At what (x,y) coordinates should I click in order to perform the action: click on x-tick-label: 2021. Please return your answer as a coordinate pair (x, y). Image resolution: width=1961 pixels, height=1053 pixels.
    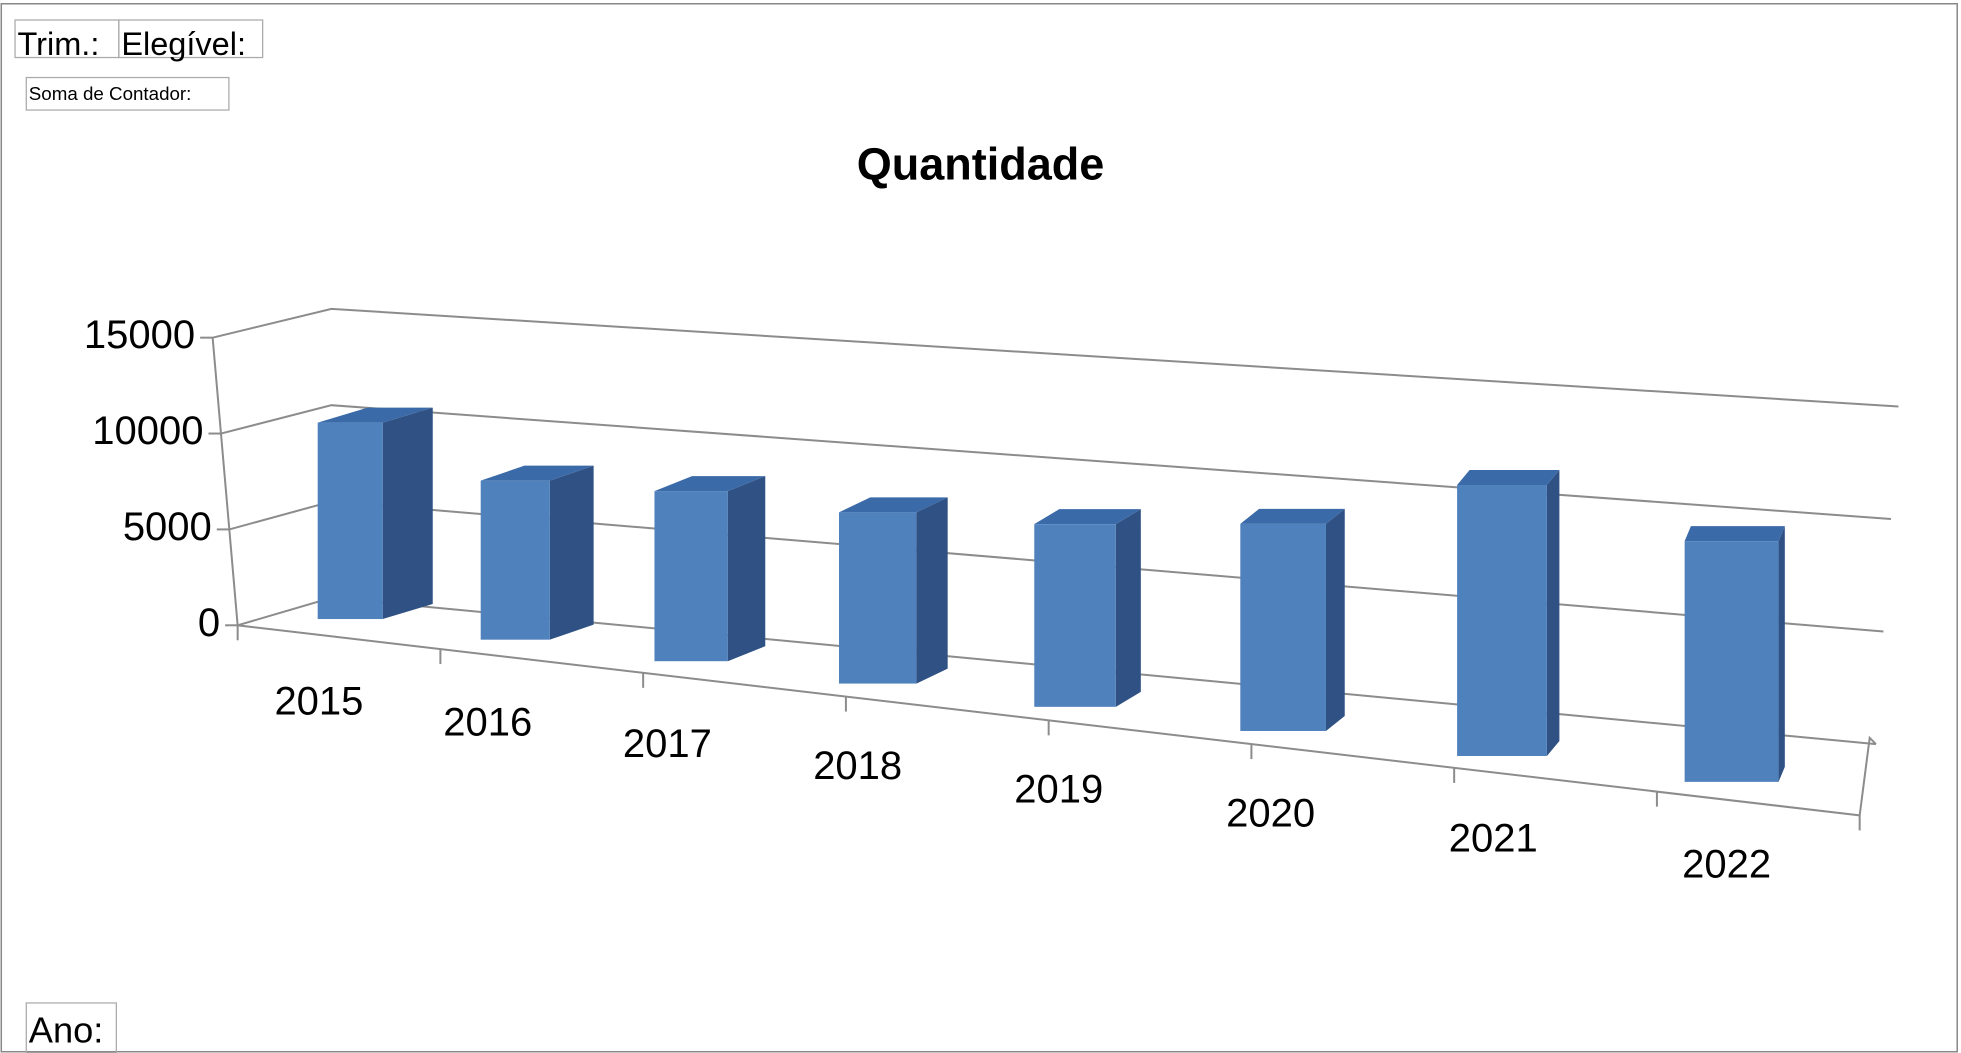
    Looking at the image, I should click on (1493, 839).